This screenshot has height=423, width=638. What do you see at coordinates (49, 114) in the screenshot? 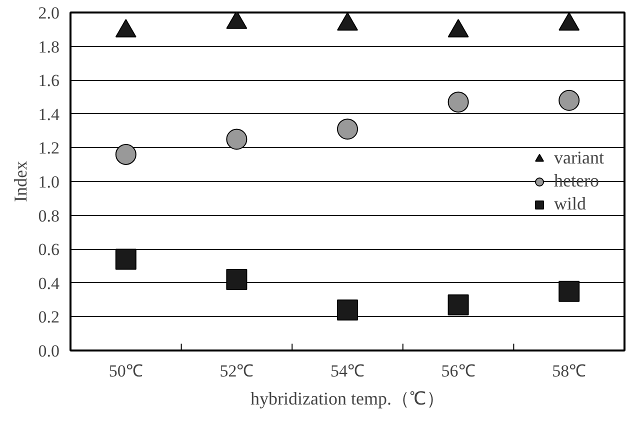
I see `y-tick-label: 1.4` at bounding box center [49, 114].